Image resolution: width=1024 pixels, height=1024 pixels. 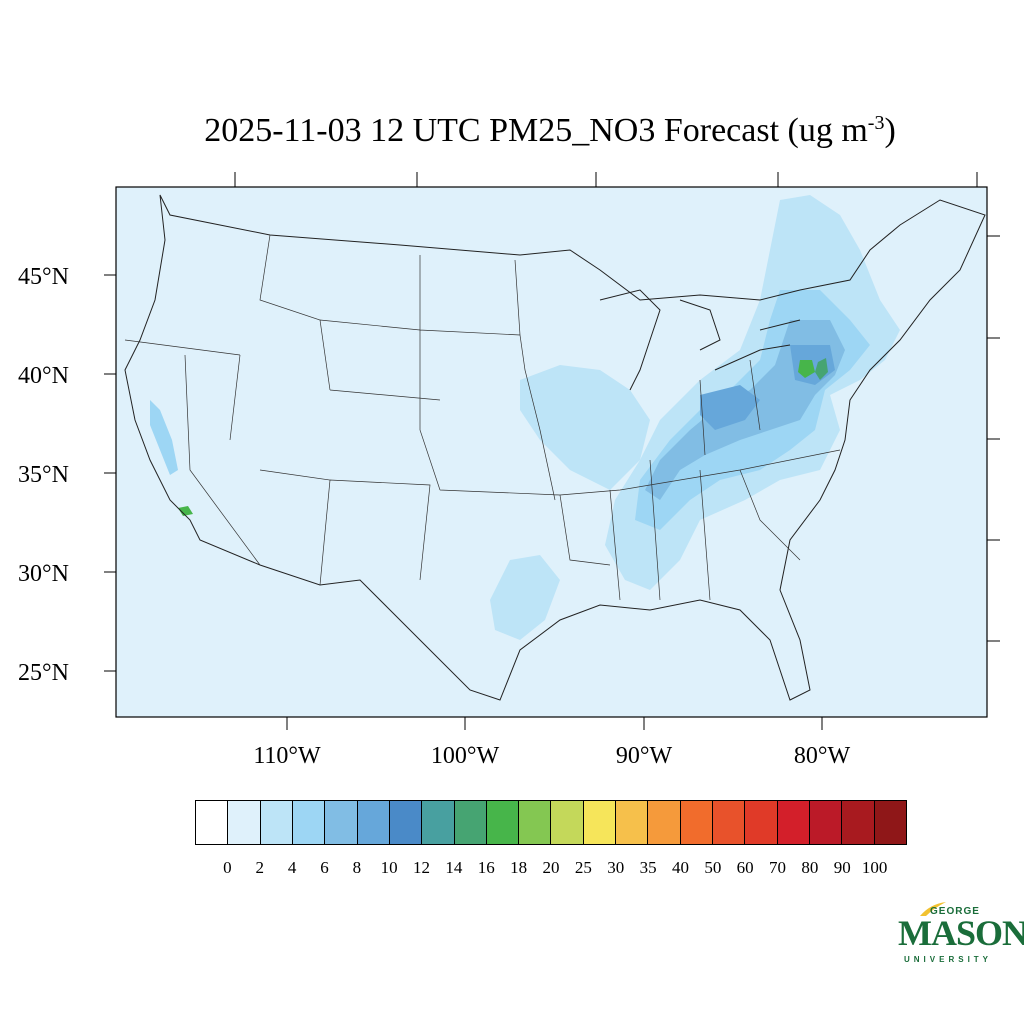 What do you see at coordinates (842, 867) in the screenshot?
I see `colorbar-label: 90` at bounding box center [842, 867].